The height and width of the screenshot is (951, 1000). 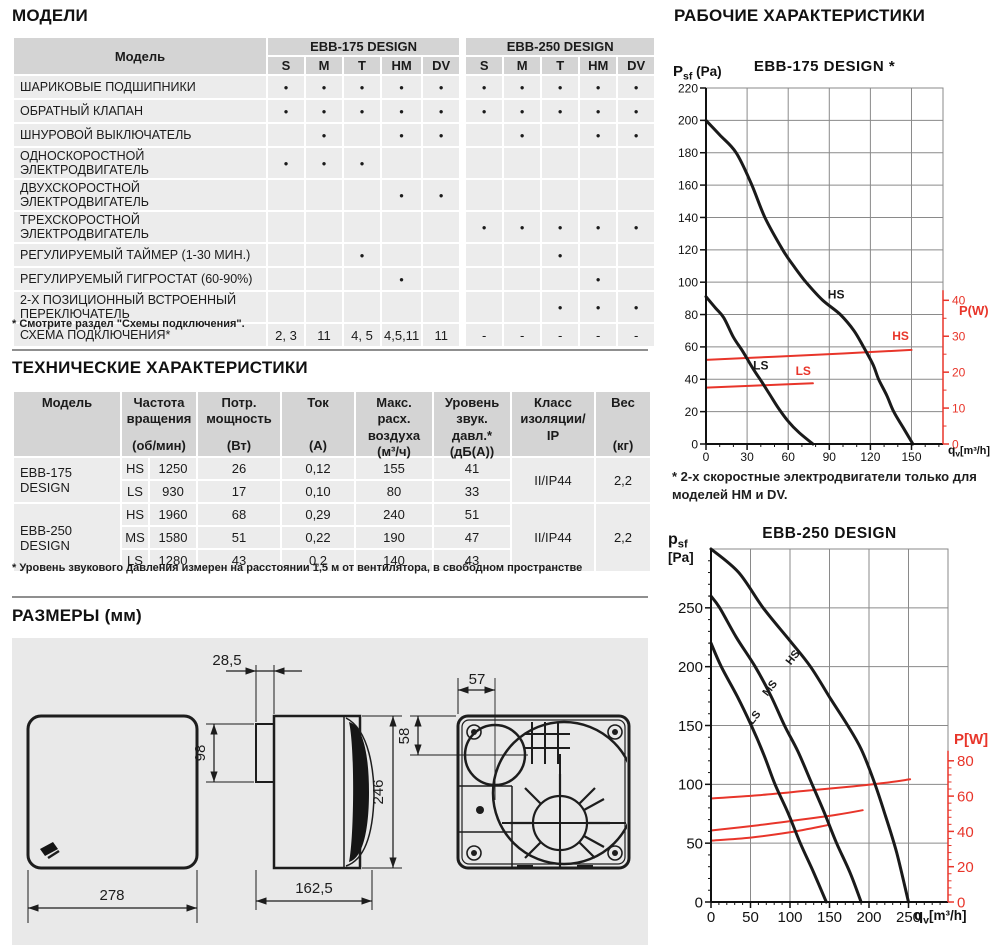 What do you see at coordinates (800, 15) in the screenshot?
I see `section-heading-performance: РАБОЧИЕ ХАРАКТЕРИСТИКИ` at bounding box center [800, 15].